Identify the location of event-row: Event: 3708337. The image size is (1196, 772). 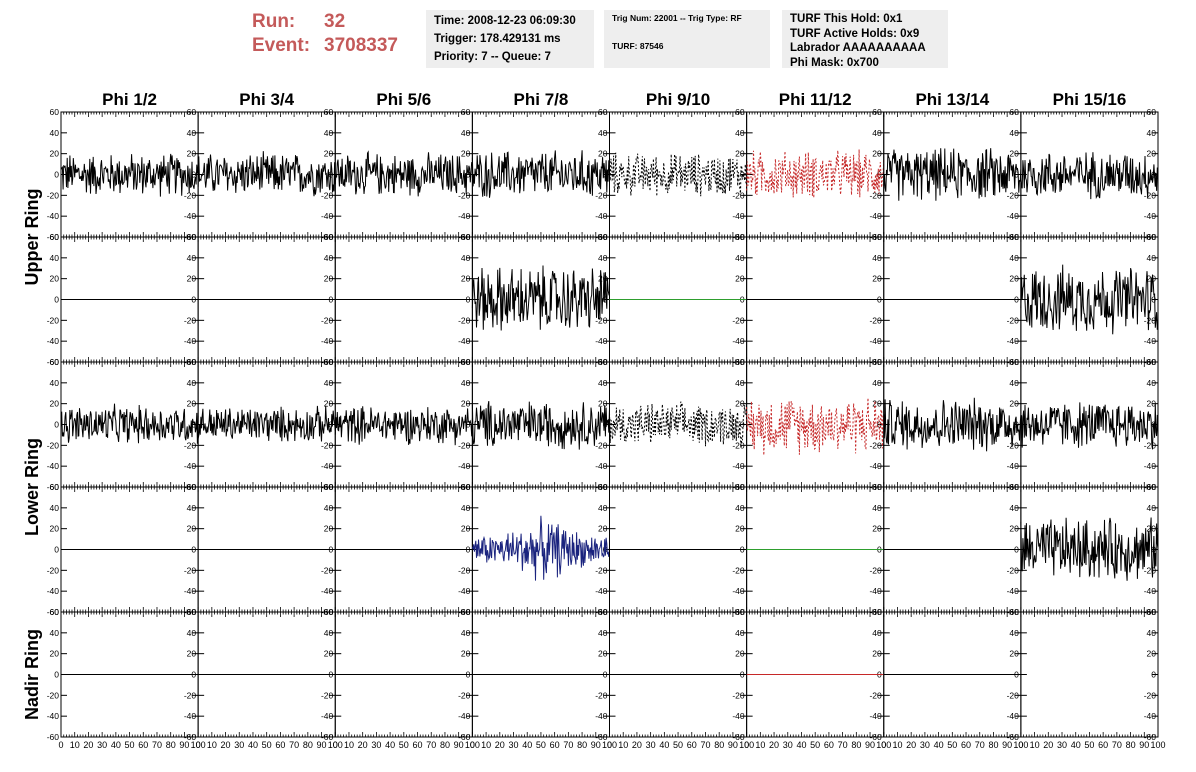
(325, 46).